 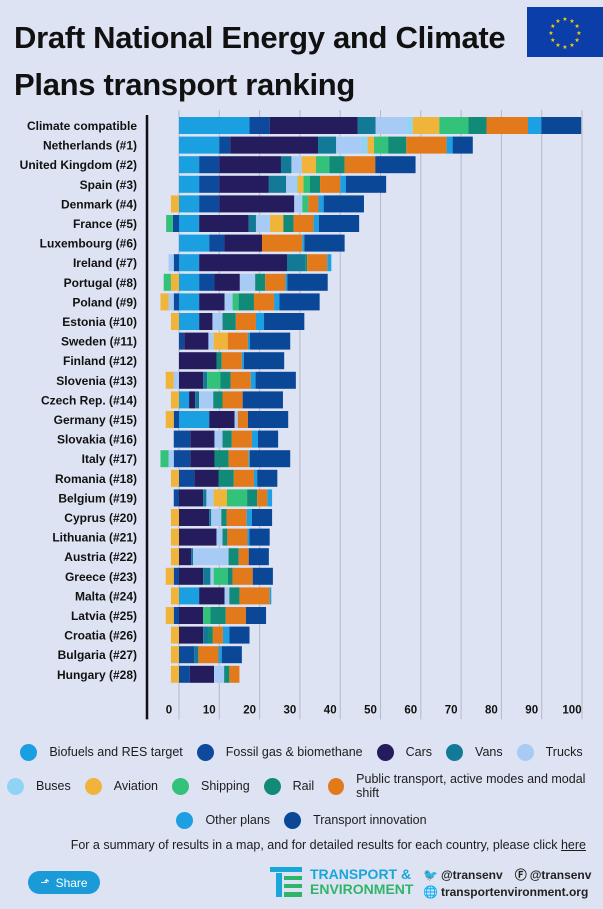 What do you see at coordinates (95, 420) in the screenshot?
I see `category-label: Germany (#15)` at bounding box center [95, 420].